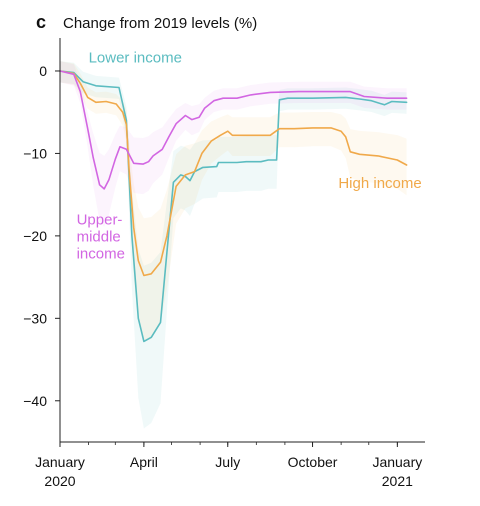  What do you see at coordinates (43, 71) in the screenshot?
I see `y-tick-label: 0` at bounding box center [43, 71].